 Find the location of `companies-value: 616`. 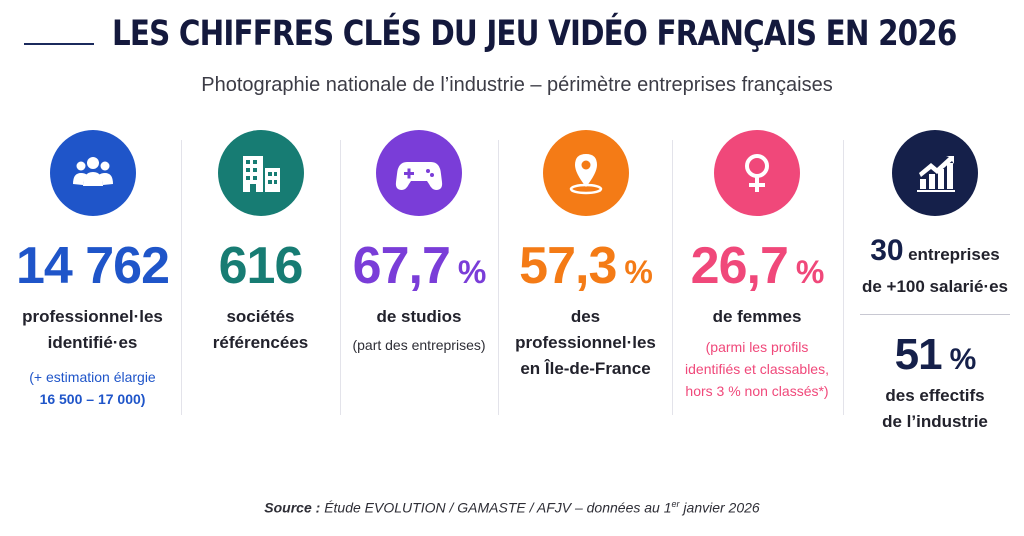

companies-value: 616 is located at coordinates (261, 266).